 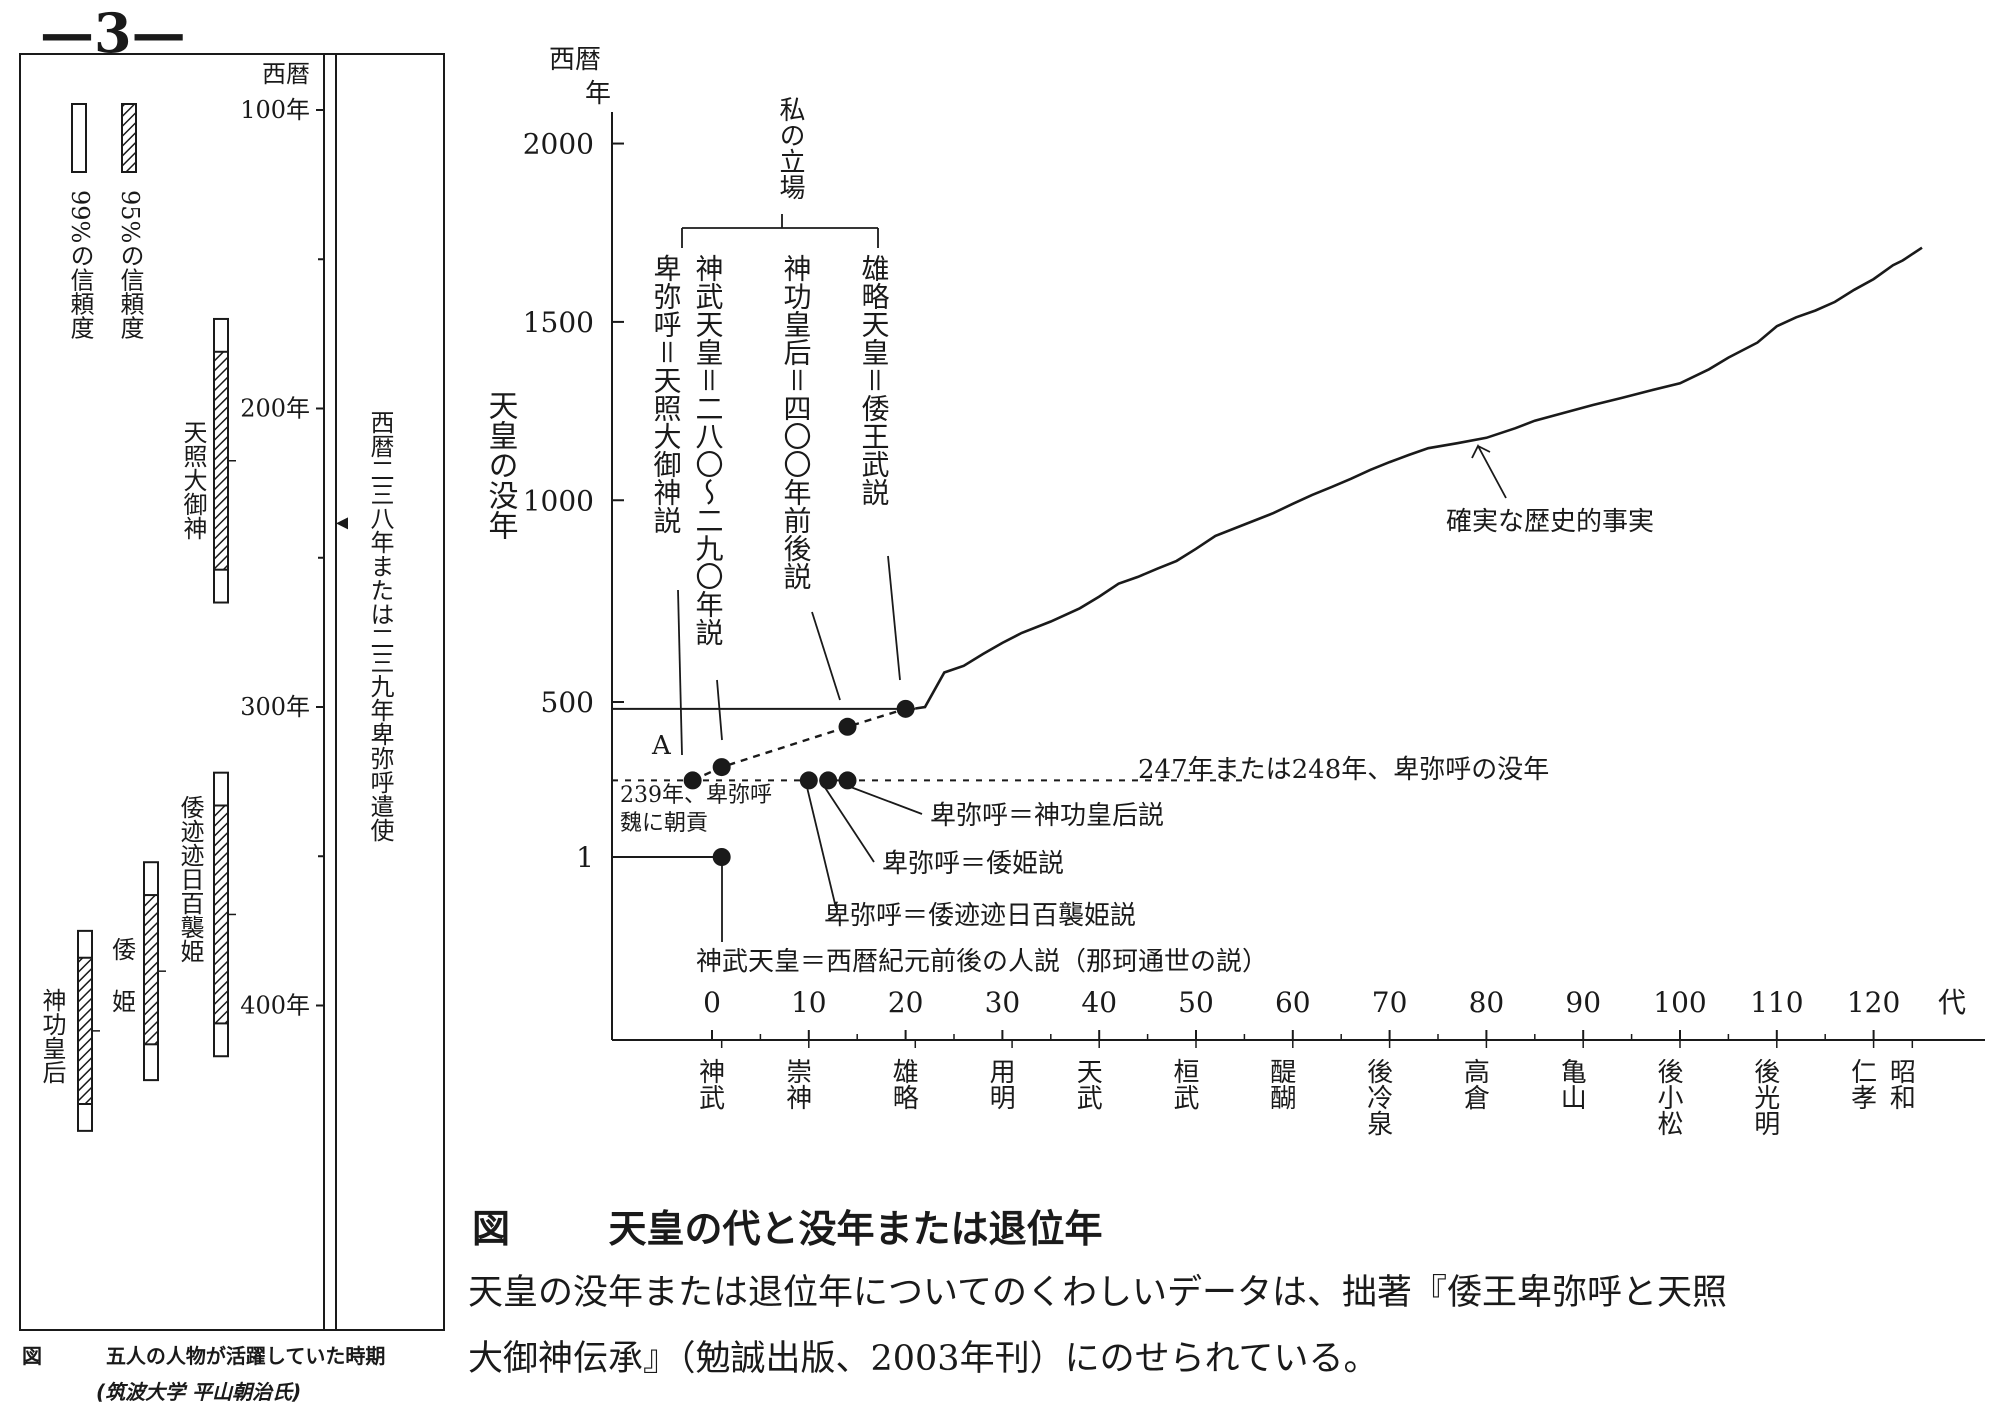 I want to click on theory-momoso-label: 卑弥呼＝倭迹迹日百襲姫説, so click(x=980, y=916).